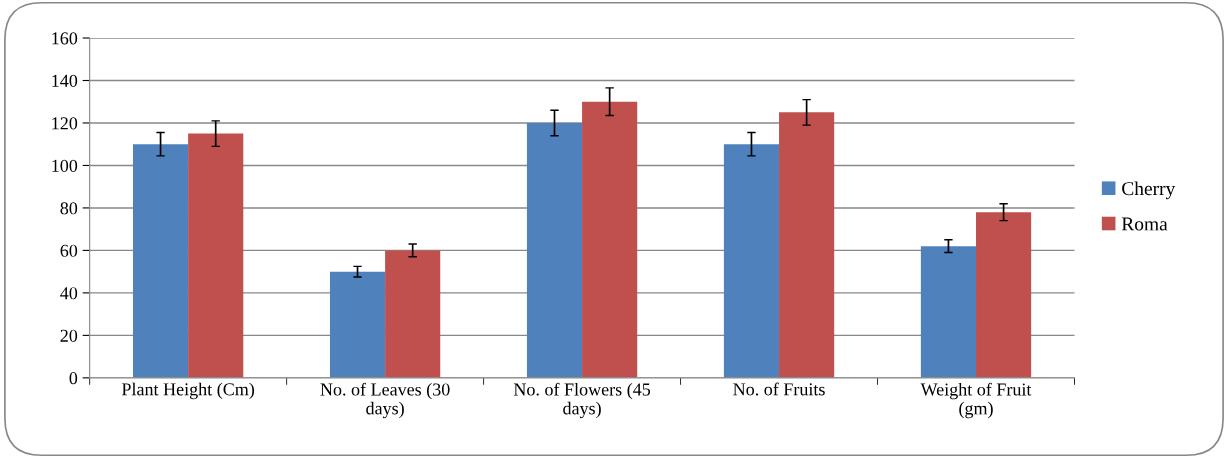  I want to click on y-tick-label: 40, so click(69, 293).